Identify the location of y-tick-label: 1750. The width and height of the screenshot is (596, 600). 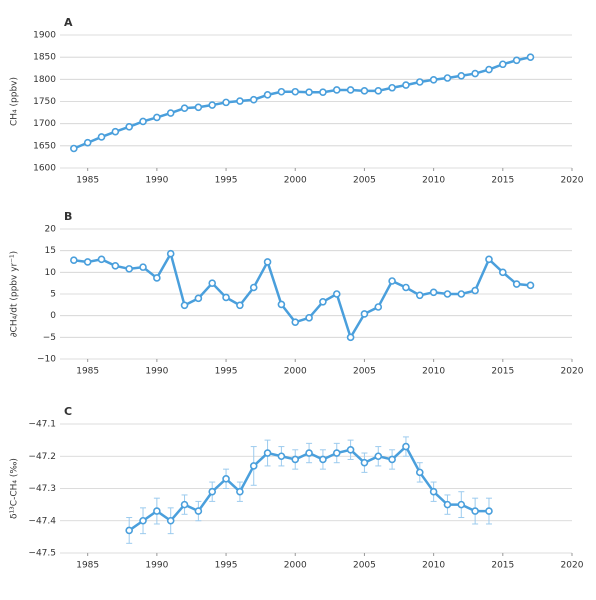
(44, 102).